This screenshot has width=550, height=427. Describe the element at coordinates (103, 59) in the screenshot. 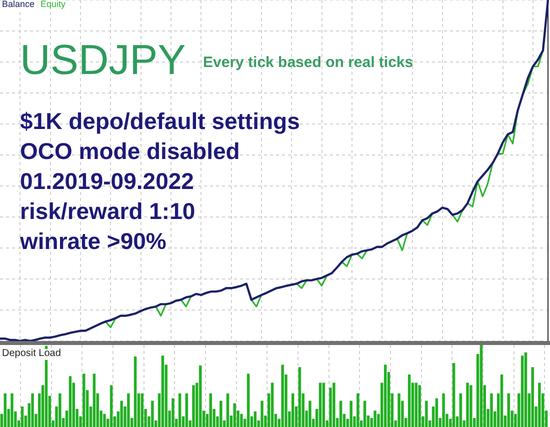

I see `text: USDJPY` at that location.